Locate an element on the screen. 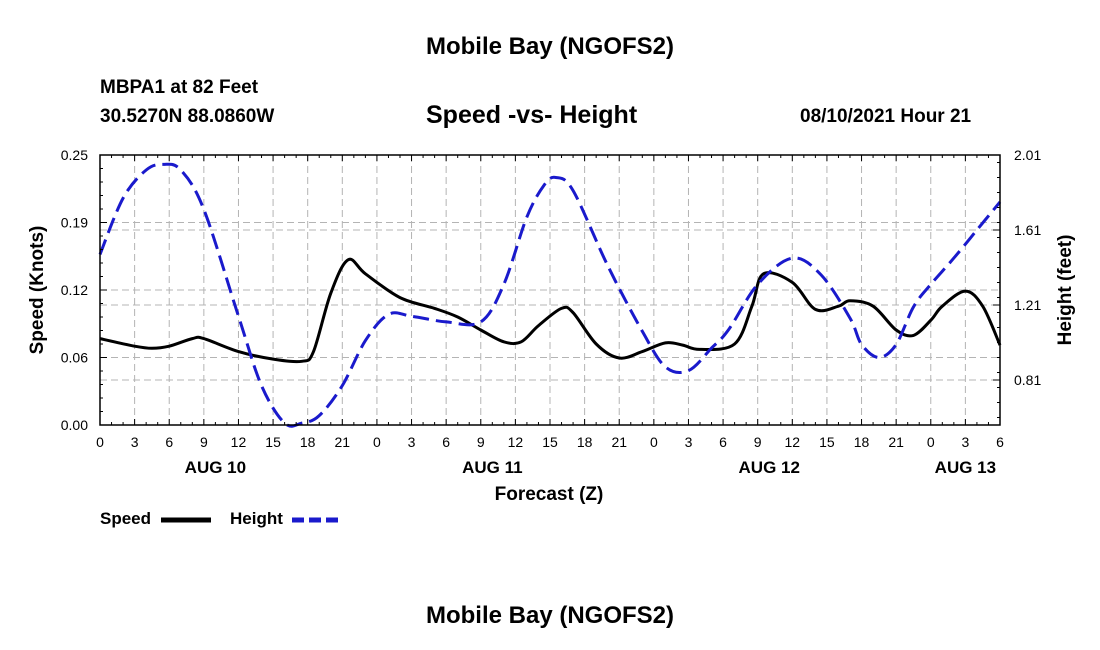 Image resolution: width=1100 pixels, height=650 pixels. y-tick-label: 0.19 is located at coordinates (74, 223).